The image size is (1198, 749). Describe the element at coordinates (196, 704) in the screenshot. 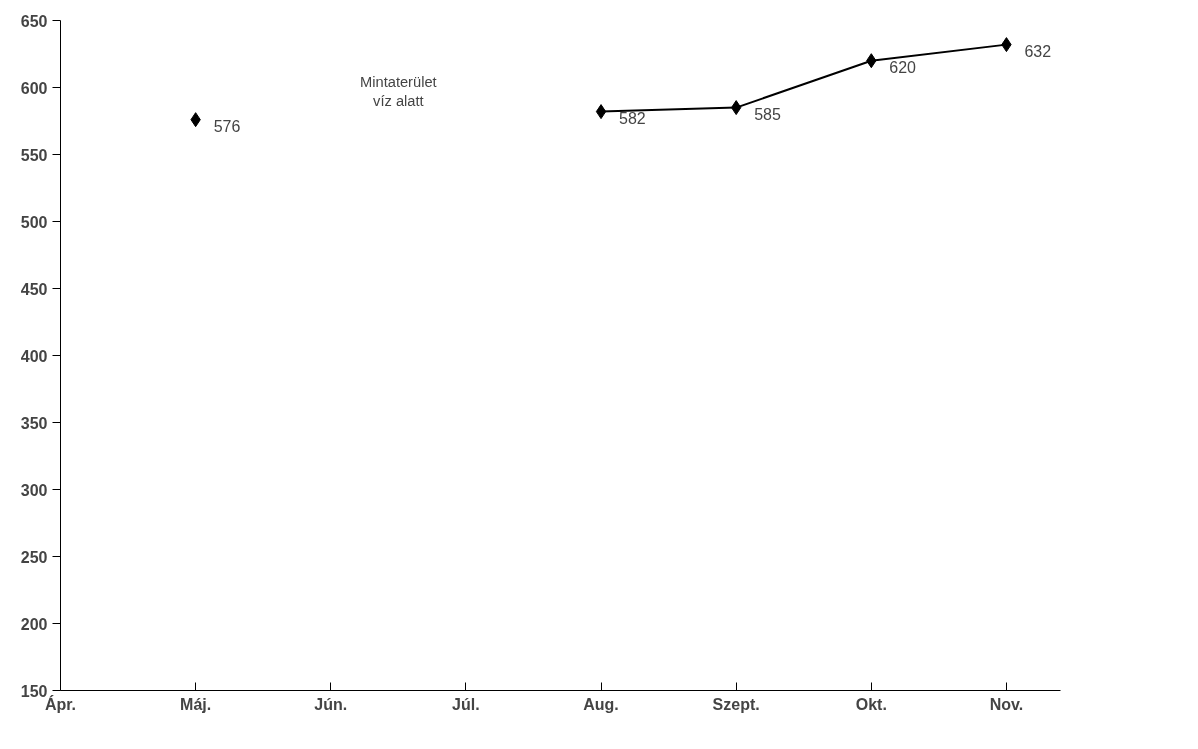

I see `x-tick-label: Máj.` at that location.